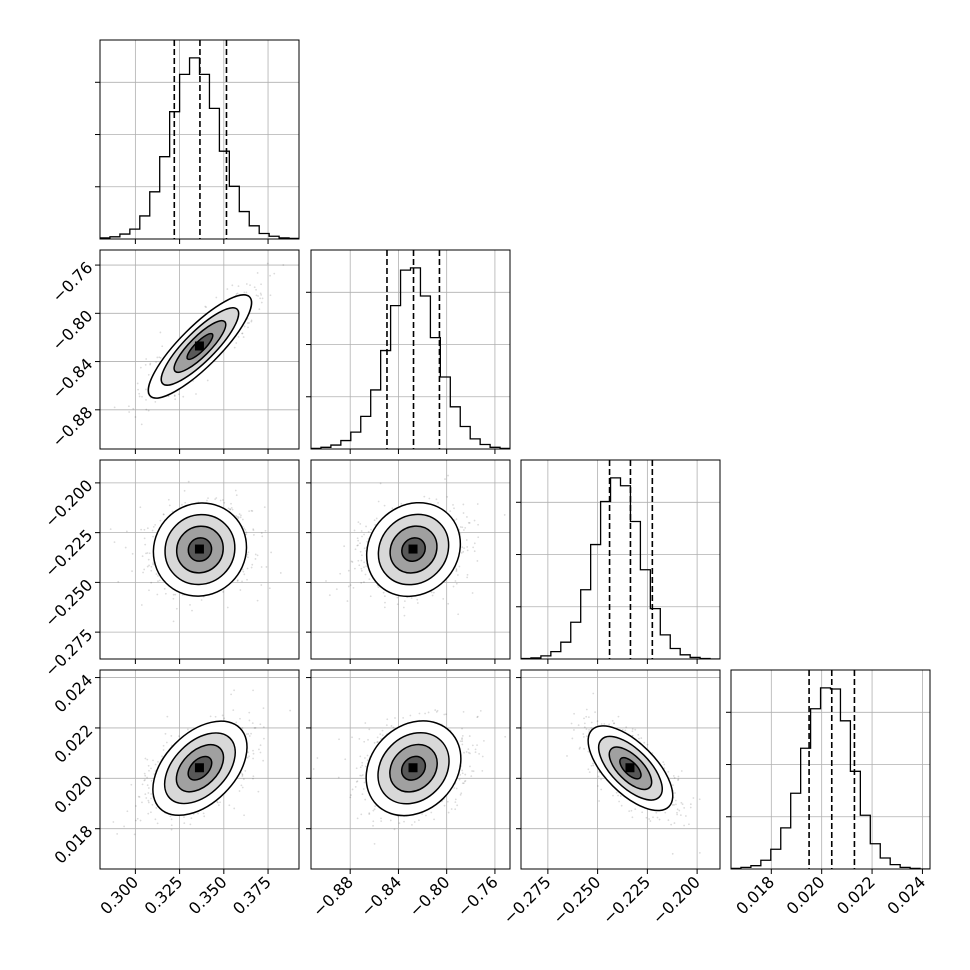  I want to click on y-tick-label: 0.022, so click(74, 744).